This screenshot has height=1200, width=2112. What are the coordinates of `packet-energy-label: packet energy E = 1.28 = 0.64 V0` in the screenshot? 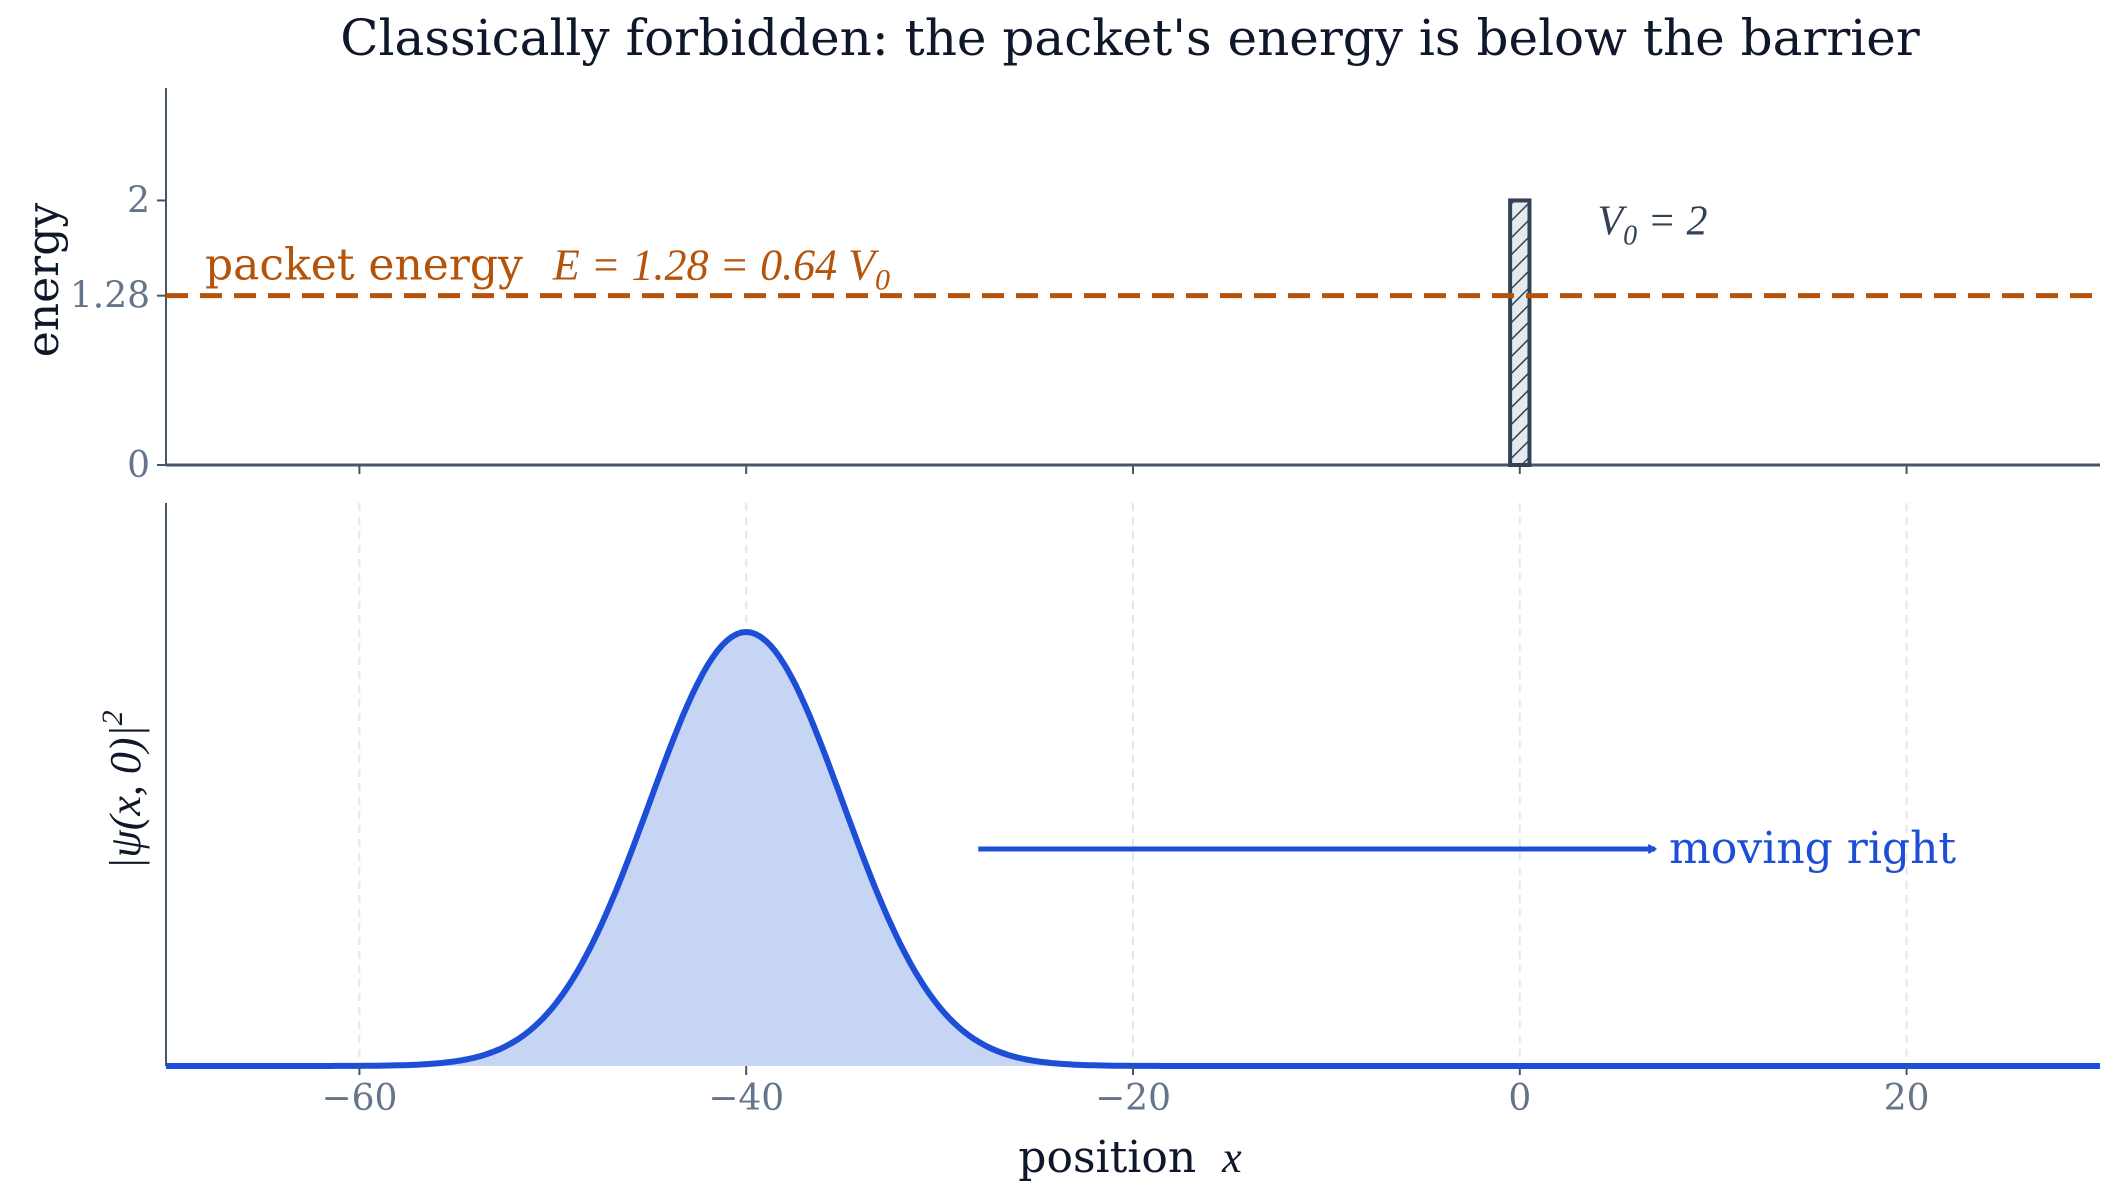 It's located at (547, 268).